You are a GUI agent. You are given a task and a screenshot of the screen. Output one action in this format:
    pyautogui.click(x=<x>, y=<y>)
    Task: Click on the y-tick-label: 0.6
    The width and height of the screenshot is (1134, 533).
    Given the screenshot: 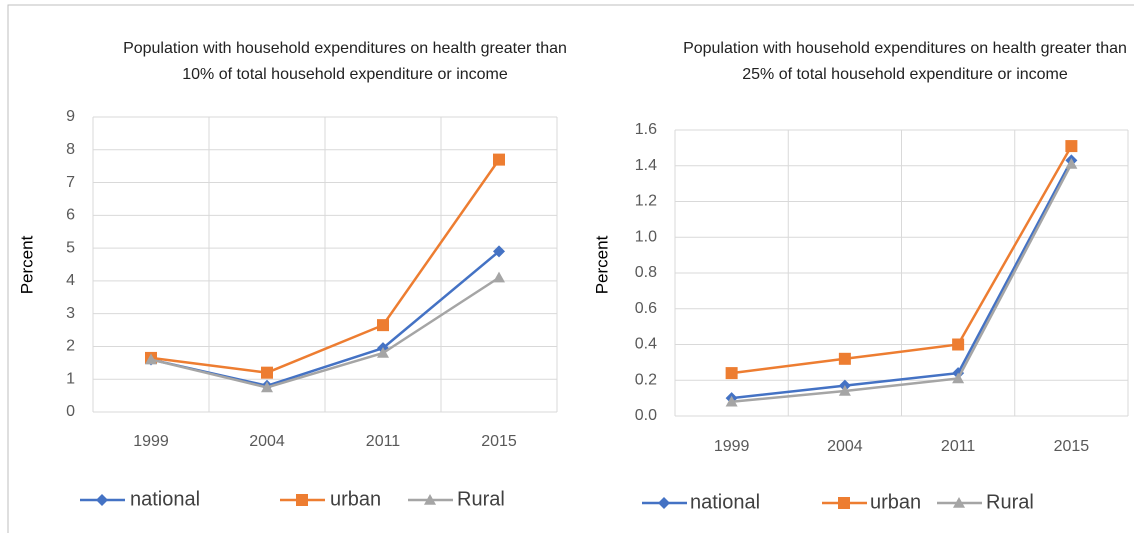 What is the action you would take?
    pyautogui.click(x=646, y=308)
    